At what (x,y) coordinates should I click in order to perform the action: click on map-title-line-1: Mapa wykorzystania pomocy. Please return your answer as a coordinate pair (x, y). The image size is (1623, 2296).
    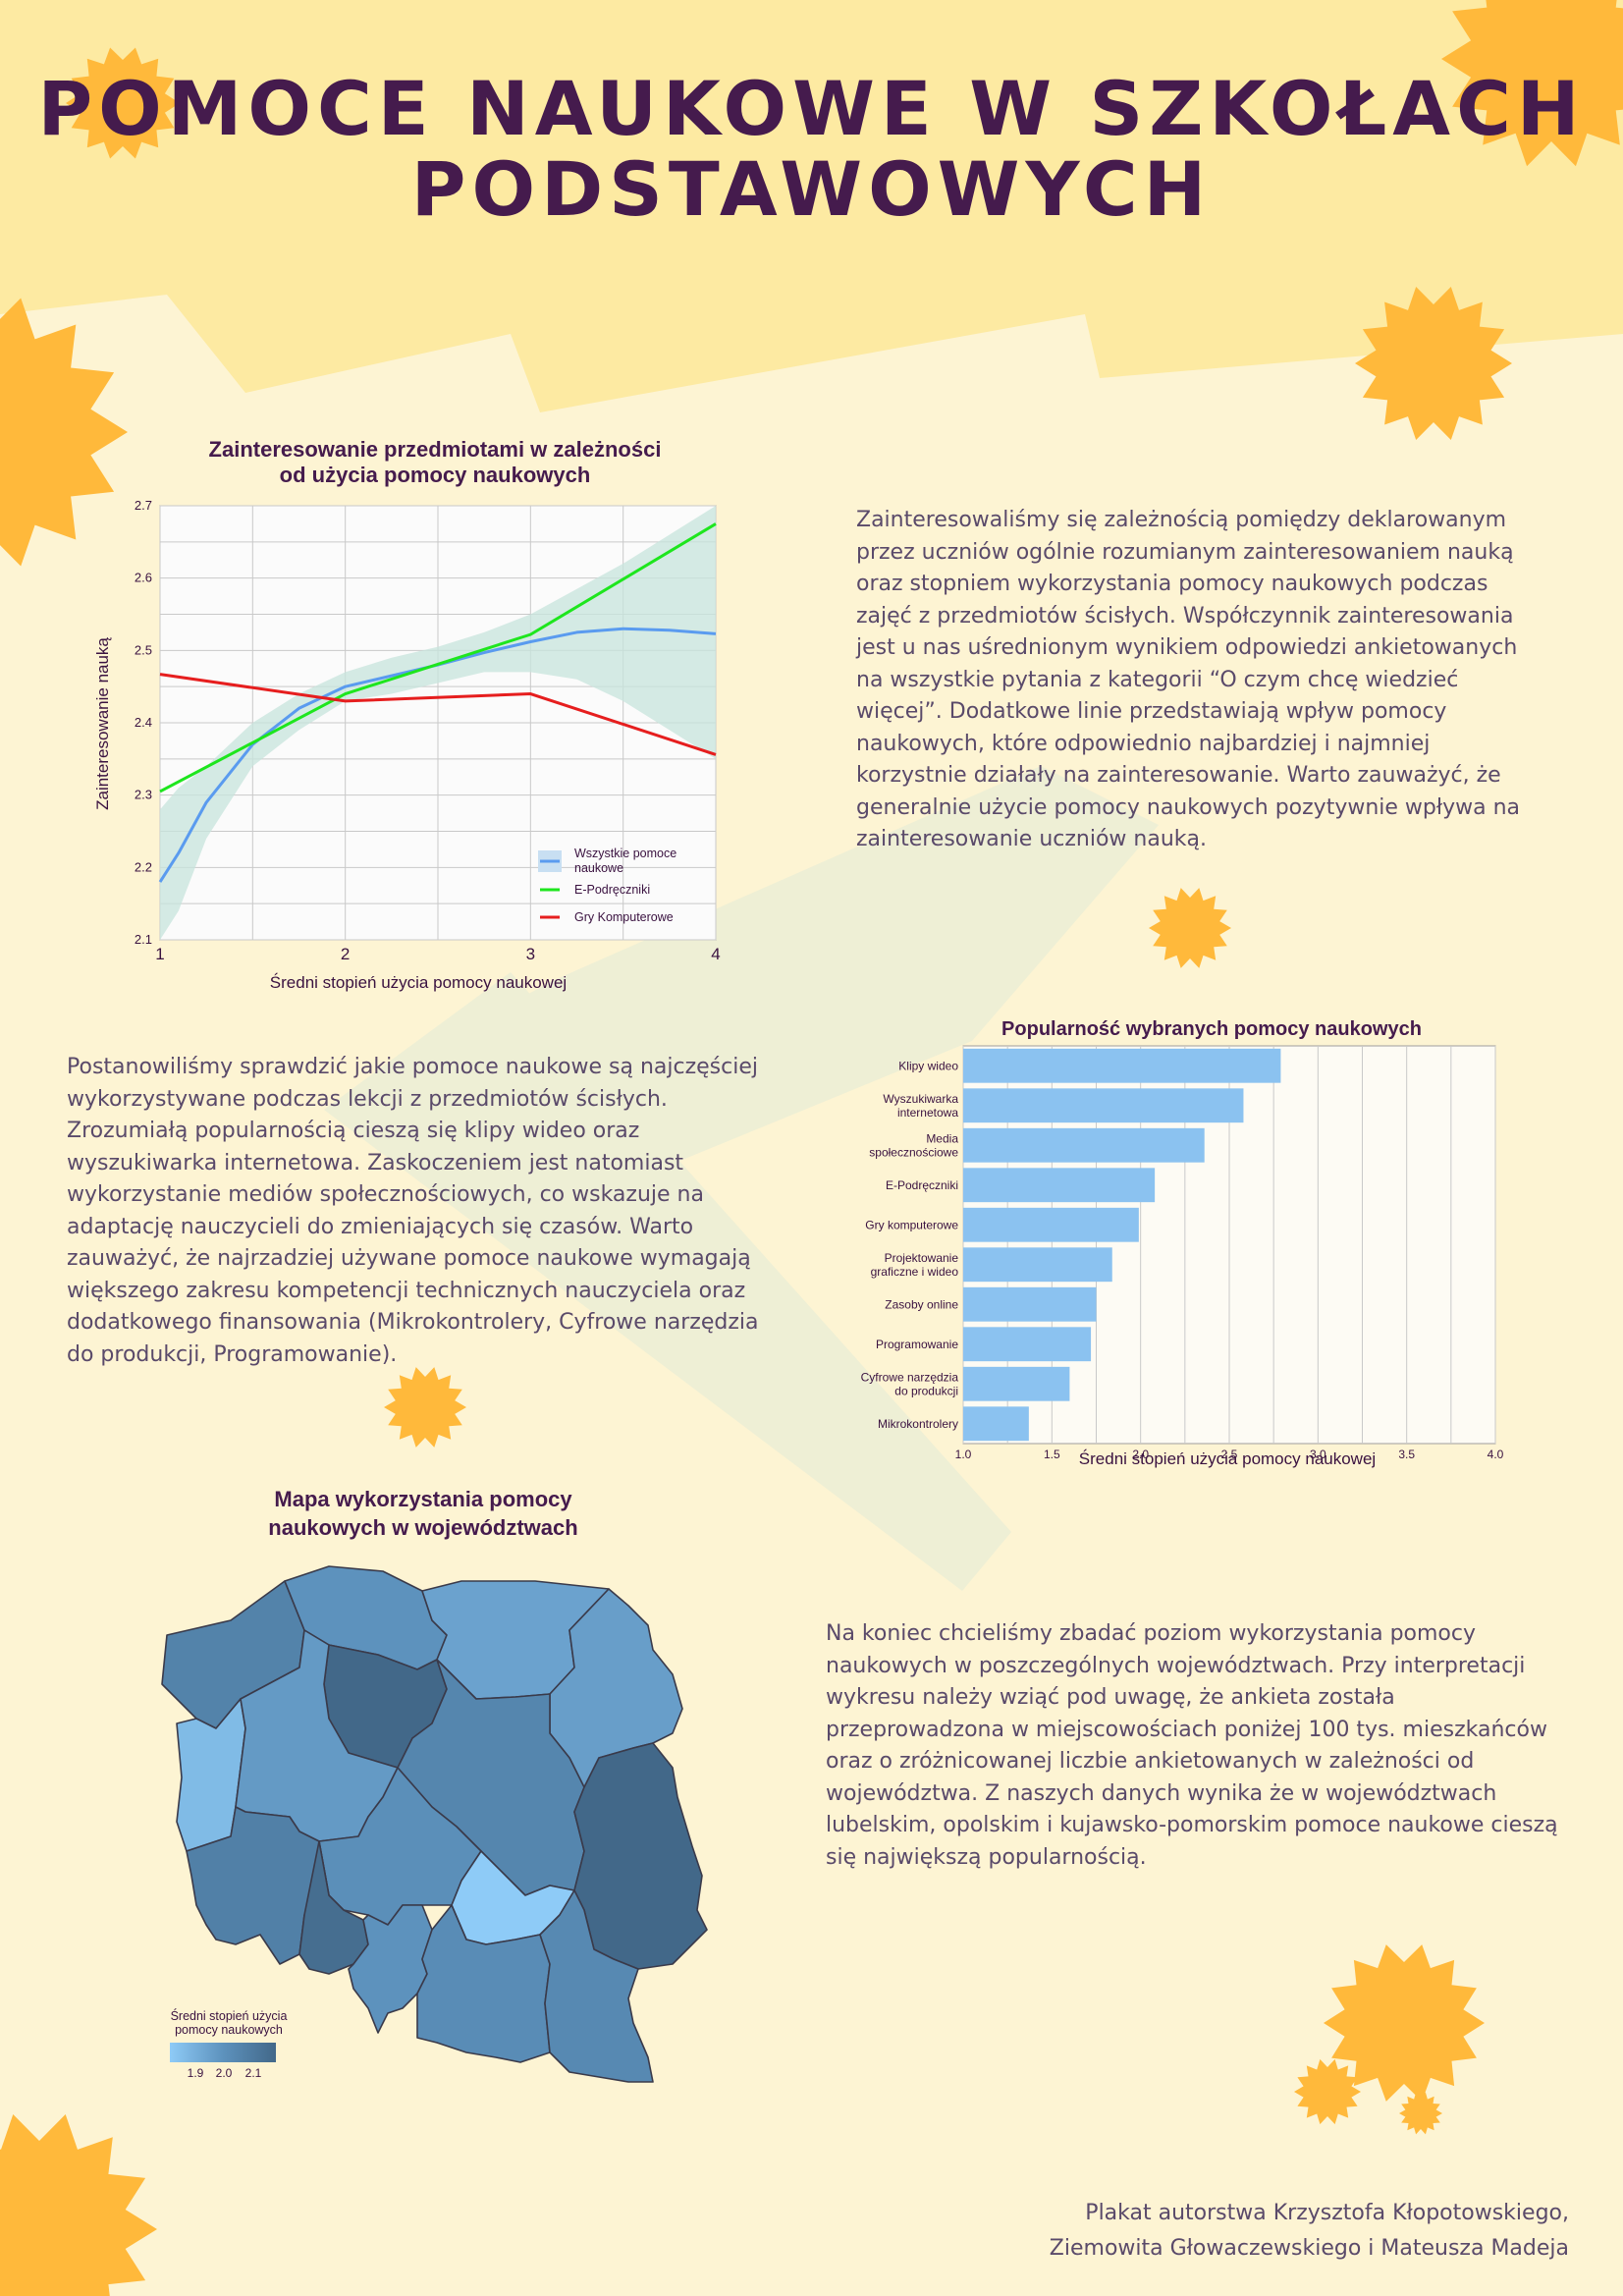
    Looking at the image, I should click on (423, 1499).